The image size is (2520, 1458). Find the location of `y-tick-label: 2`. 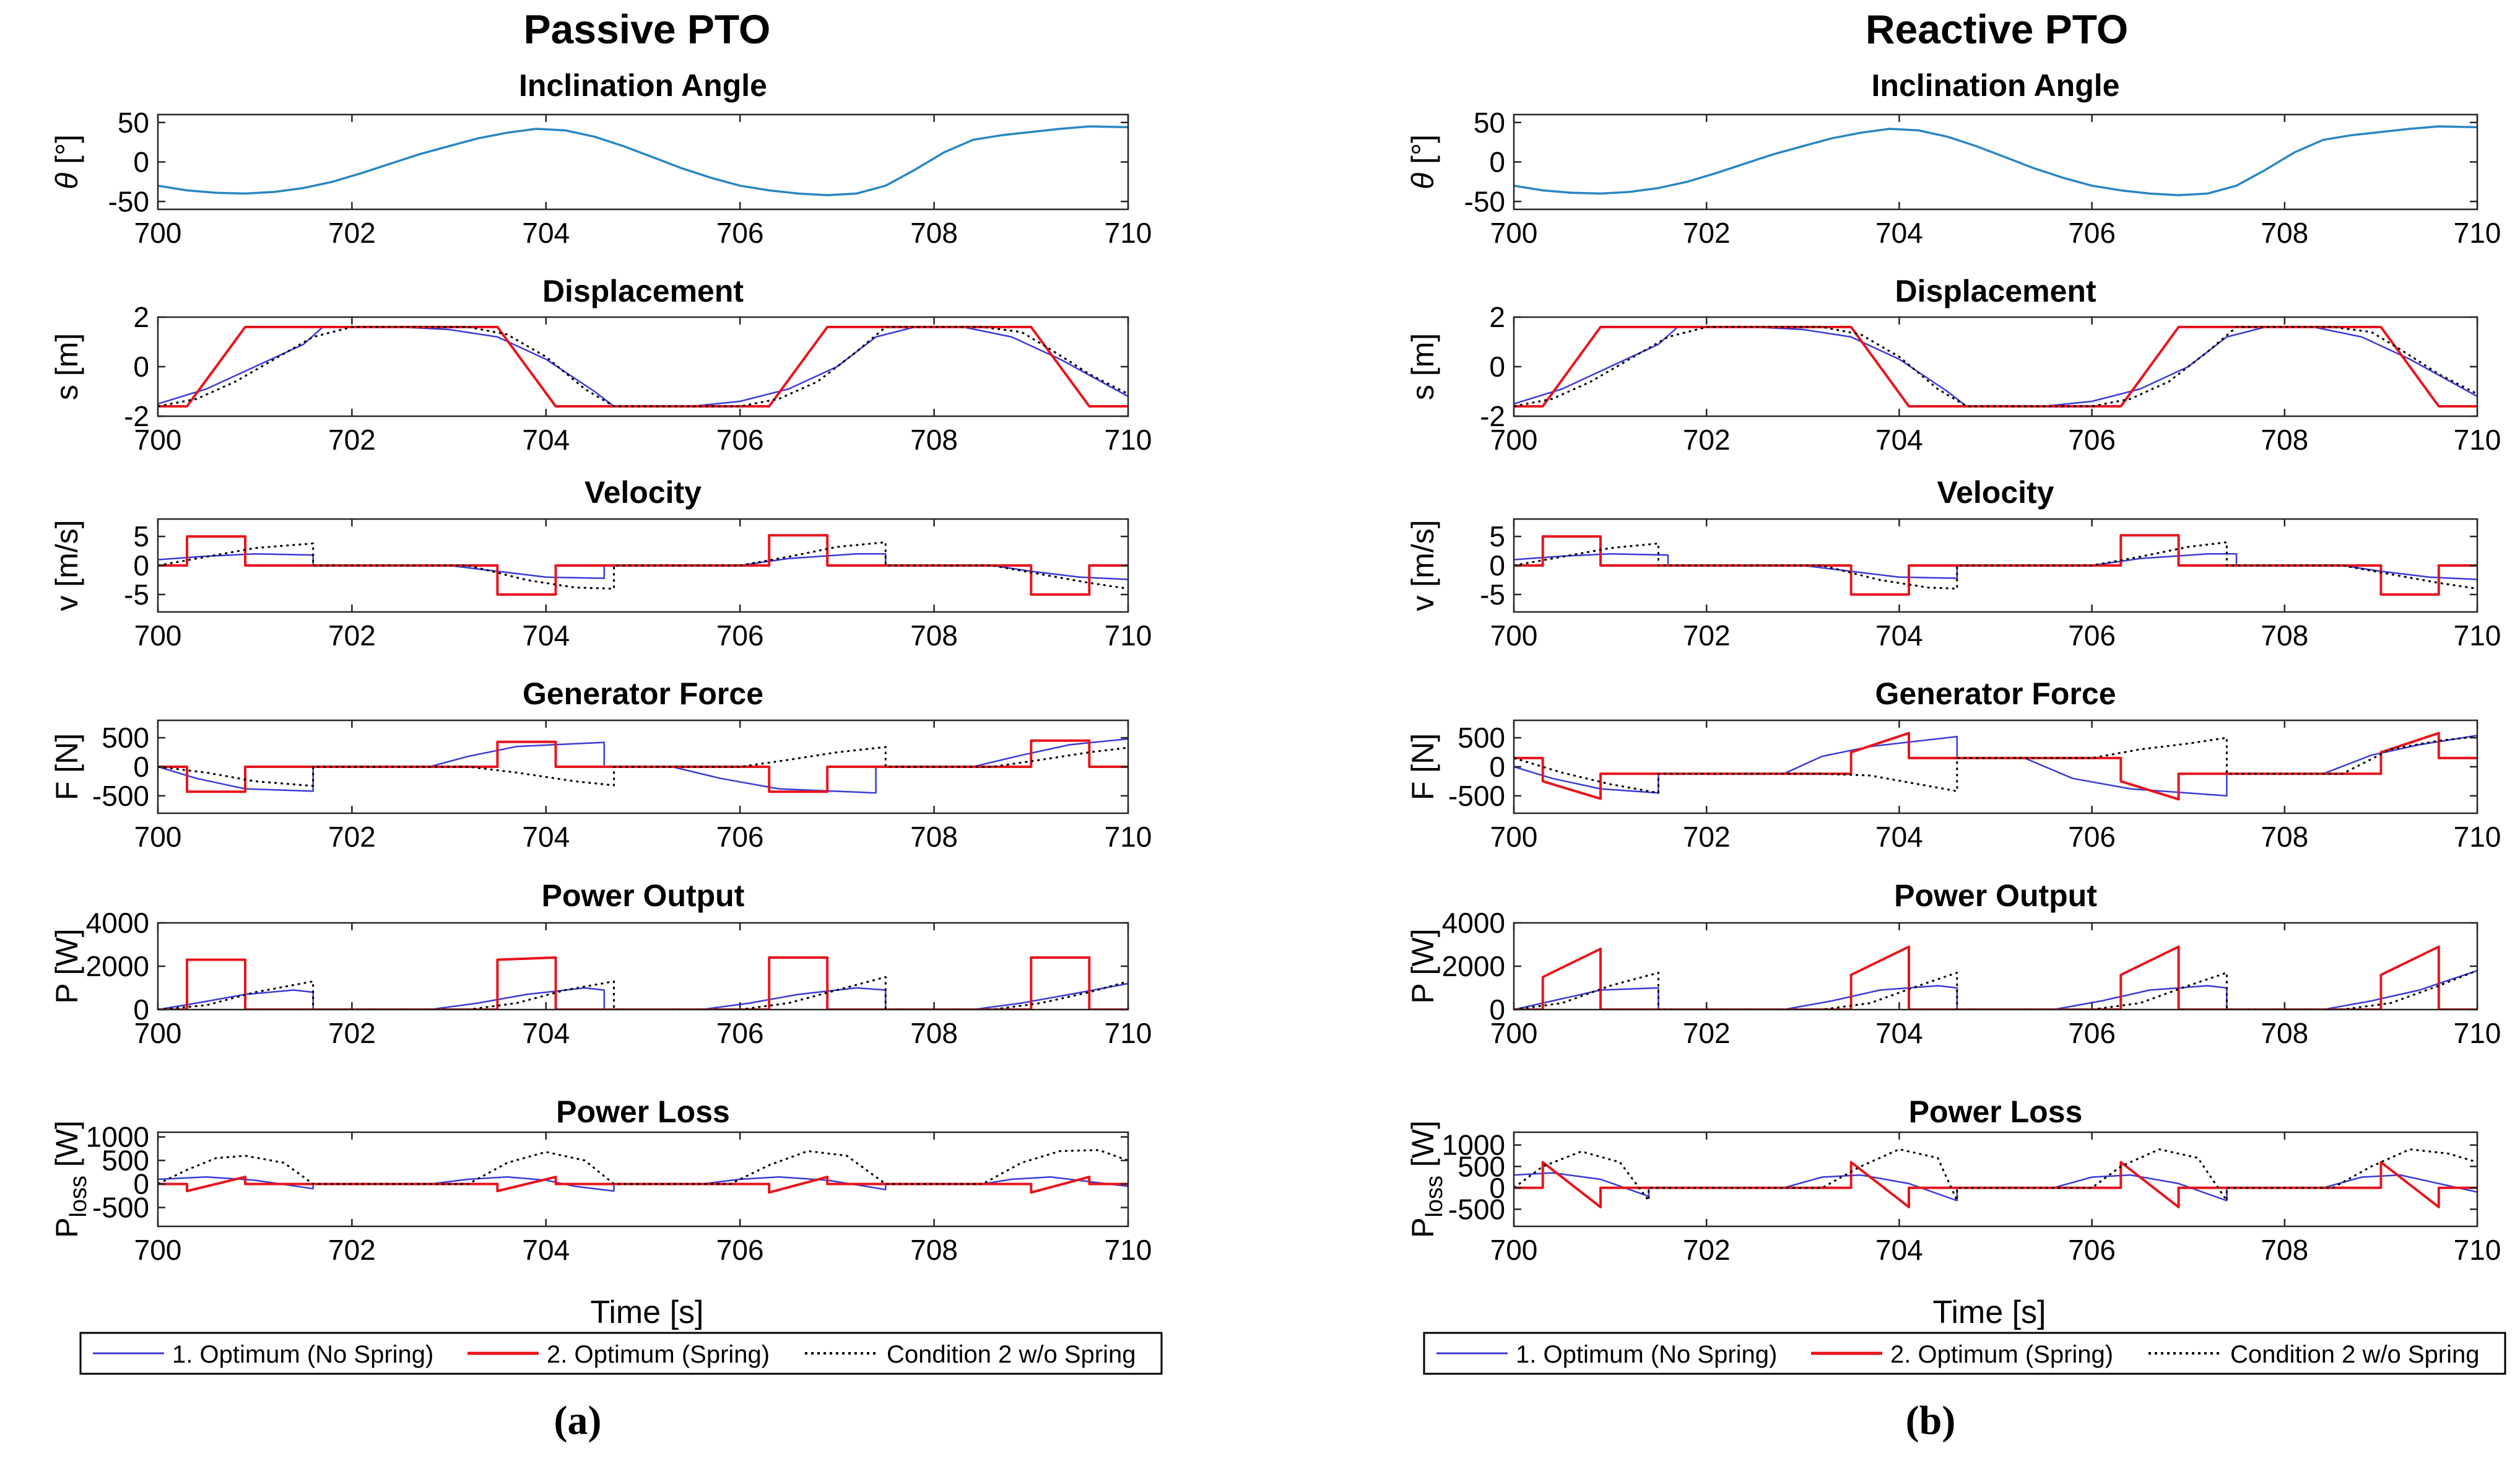

y-tick-label: 2 is located at coordinates (141, 317).